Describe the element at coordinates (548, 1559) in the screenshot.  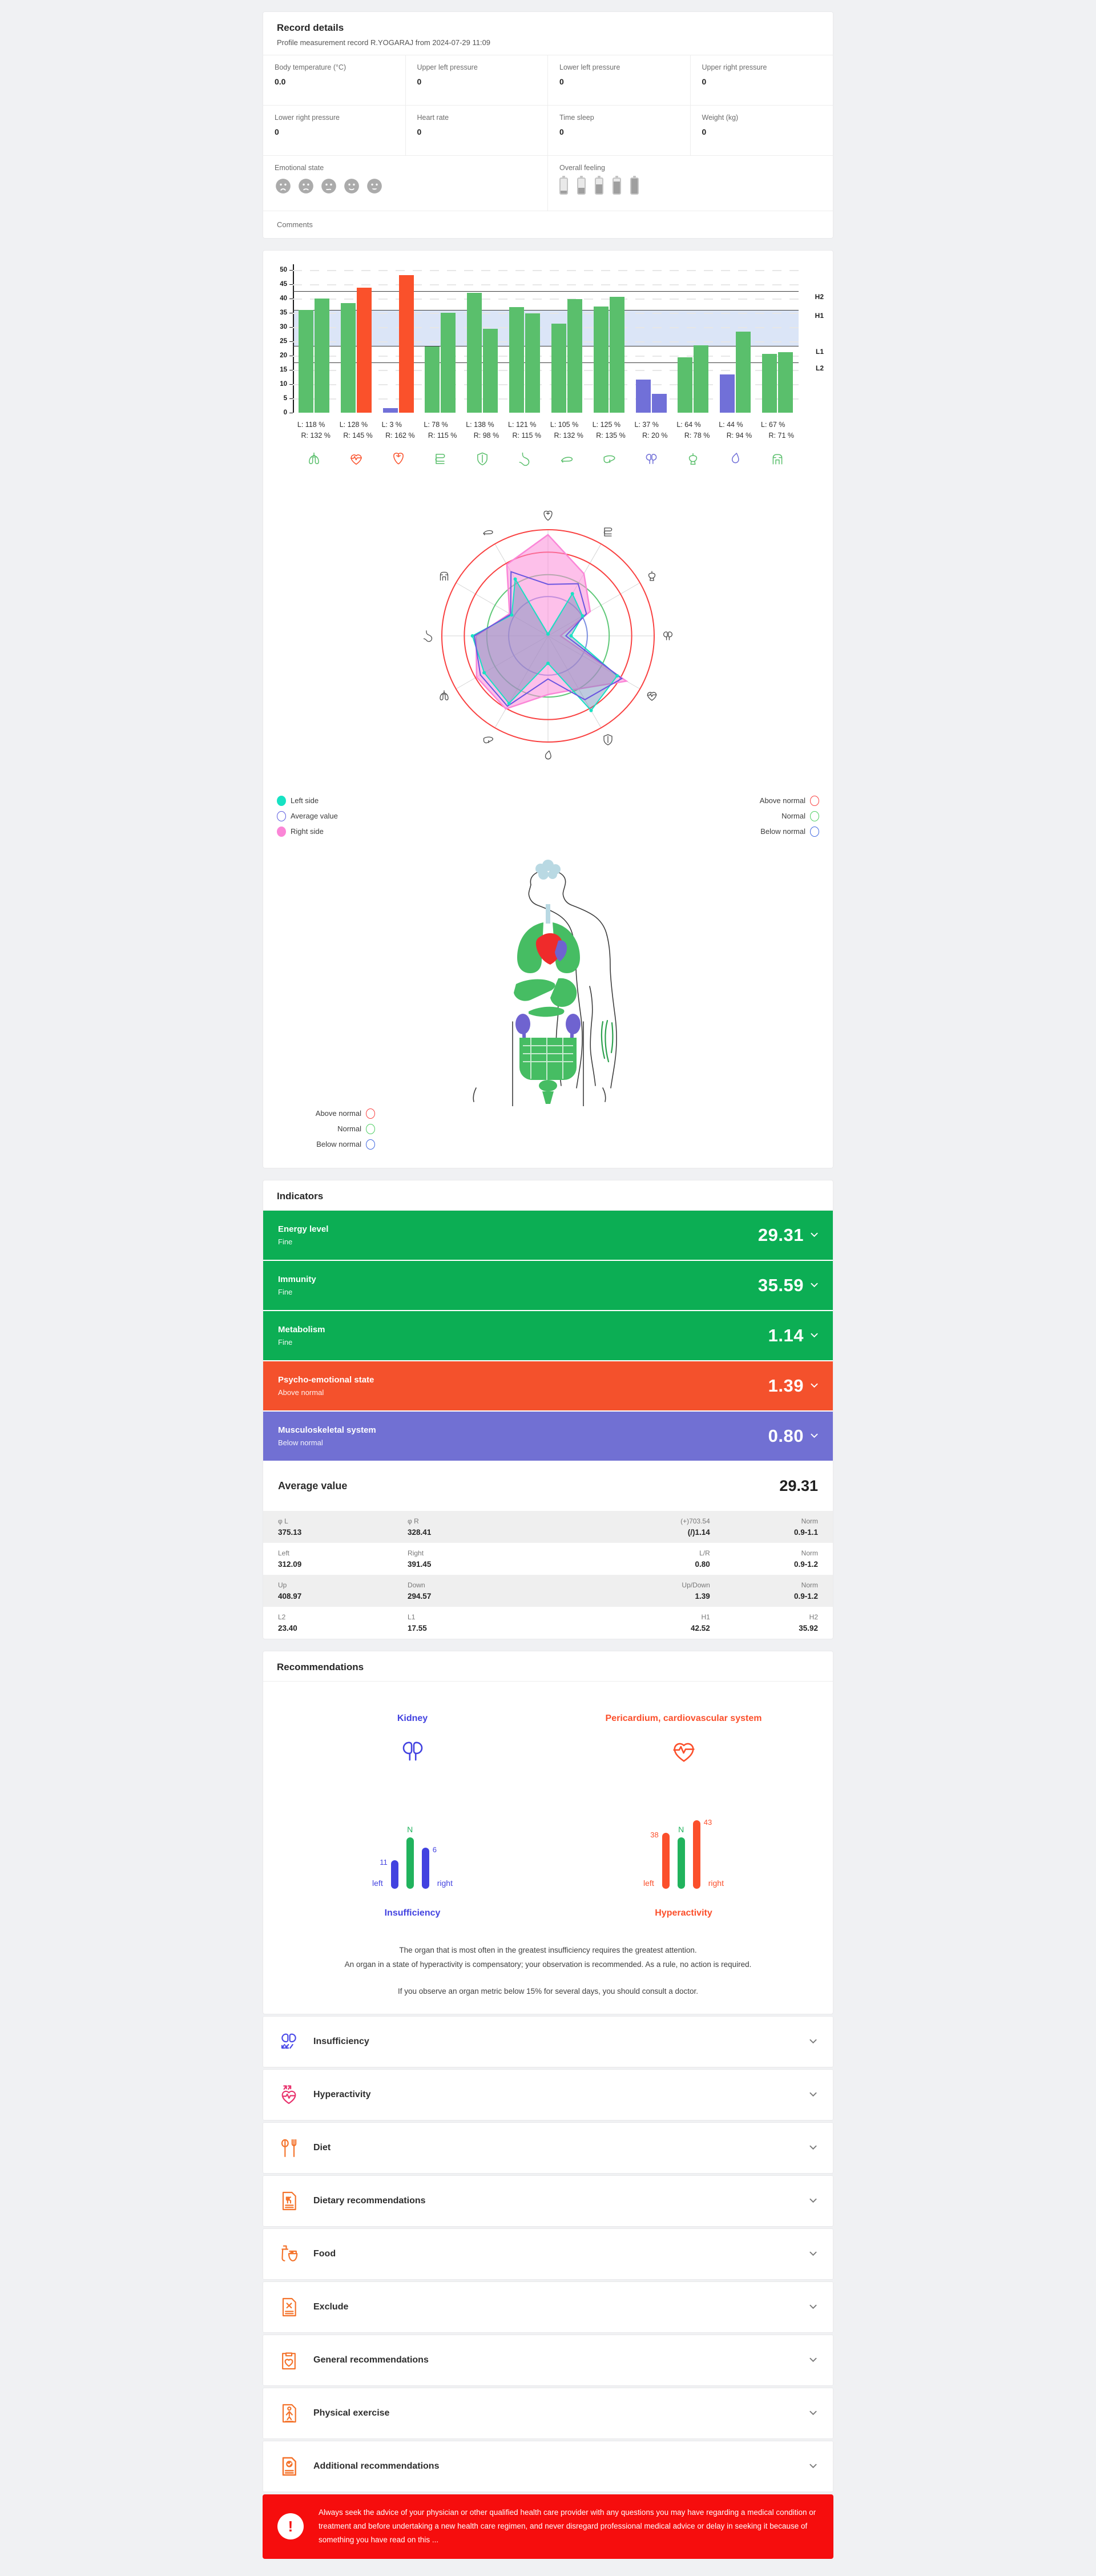
I see `metrics-row: Left 312.09 Right 391.45 L/R 0.80 Norm 0.9-1.2` at that location.